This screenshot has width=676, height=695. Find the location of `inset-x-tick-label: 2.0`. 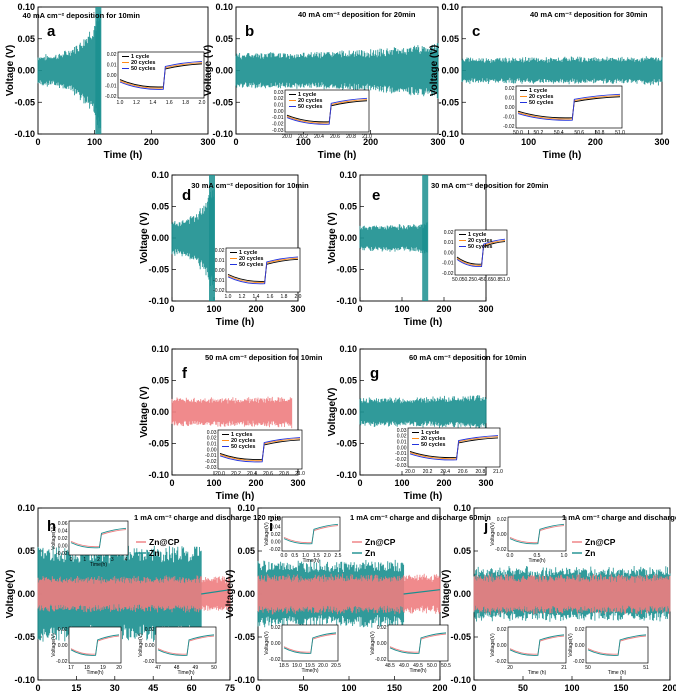

inset-x-tick-label: 2.0 is located at coordinates (327, 556).